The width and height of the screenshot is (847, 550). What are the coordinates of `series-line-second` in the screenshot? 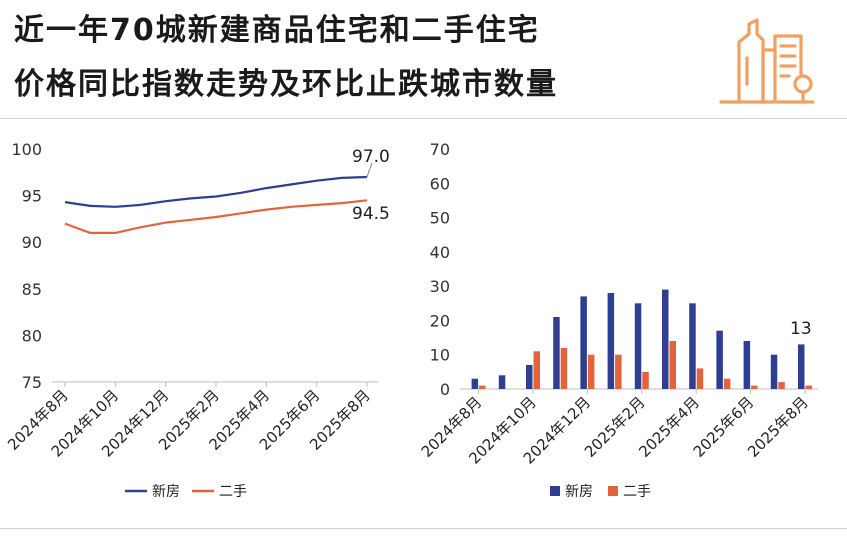 It's located at (216, 217).